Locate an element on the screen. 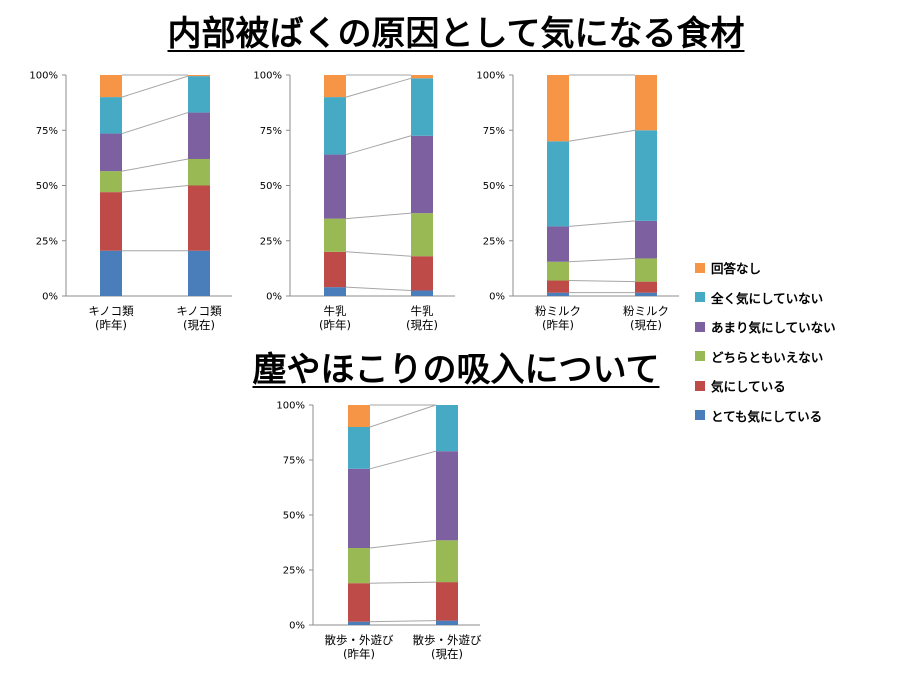 Image resolution: width=912 pixels, height=674 pixels. y-tick-label: 0% is located at coordinates (497, 297).